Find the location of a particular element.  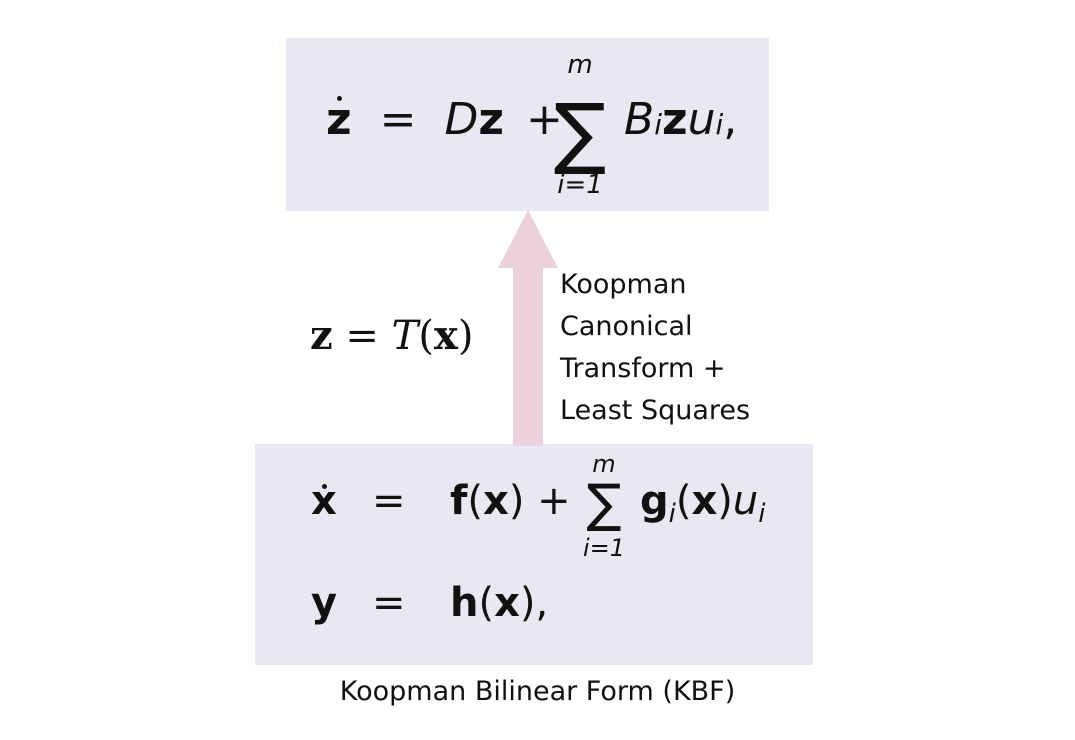

step-label-line: Transform + is located at coordinates (643, 368).